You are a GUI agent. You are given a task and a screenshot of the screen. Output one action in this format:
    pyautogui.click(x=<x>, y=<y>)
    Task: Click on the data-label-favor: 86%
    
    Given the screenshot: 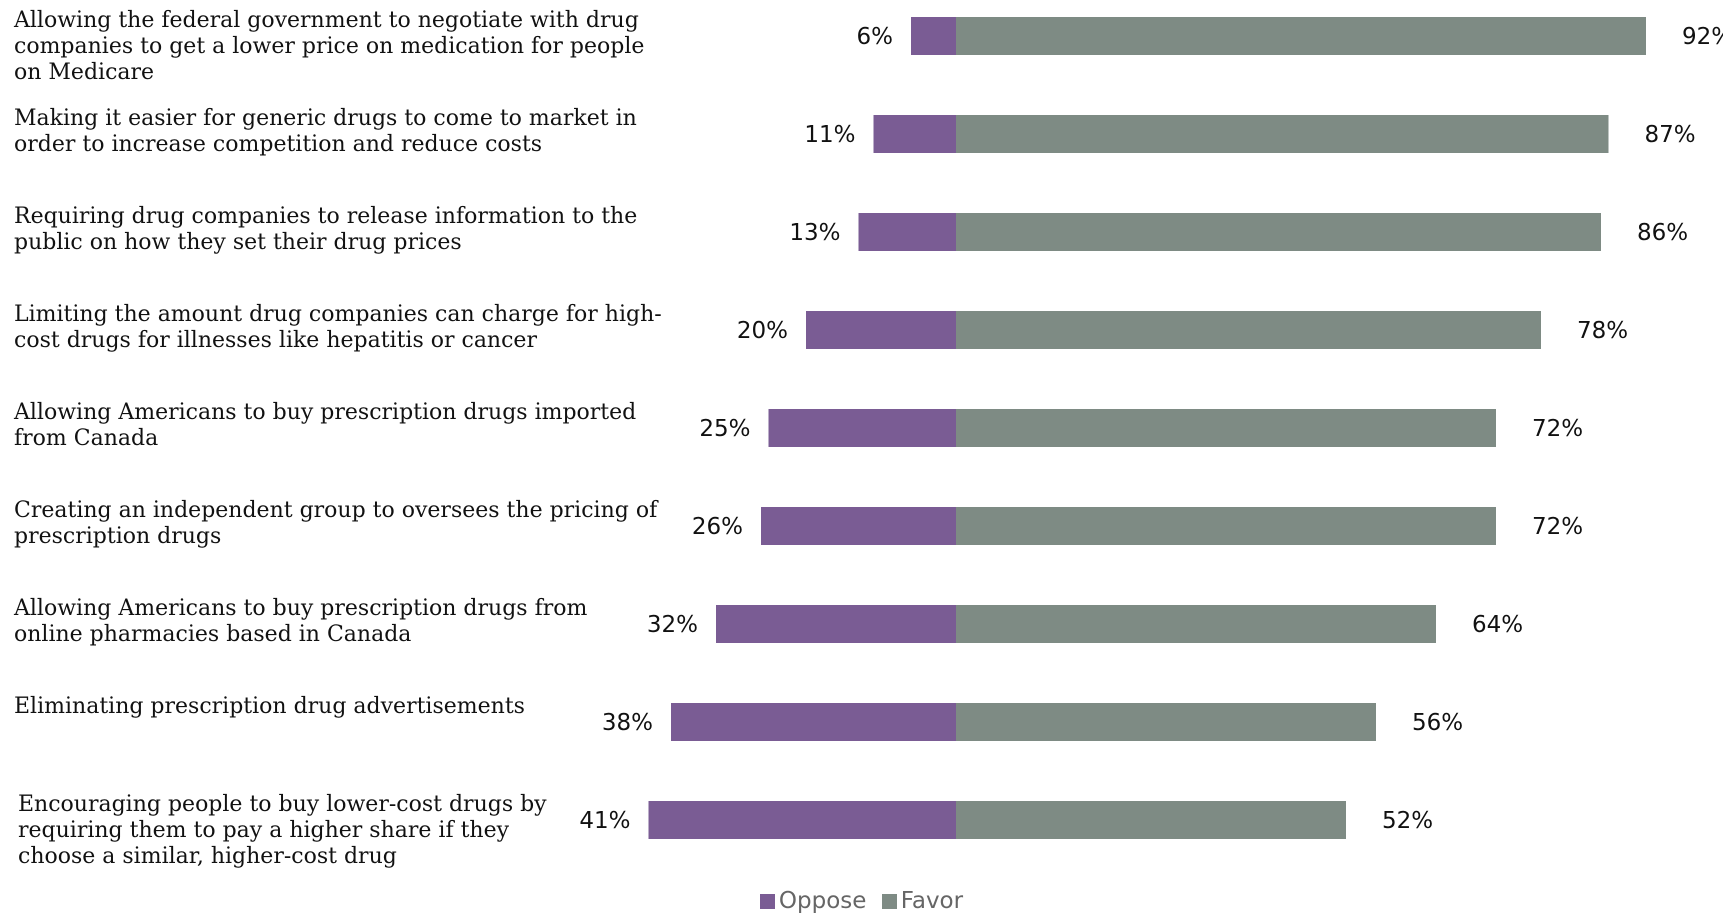 What is the action you would take?
    pyautogui.click(x=1662, y=233)
    